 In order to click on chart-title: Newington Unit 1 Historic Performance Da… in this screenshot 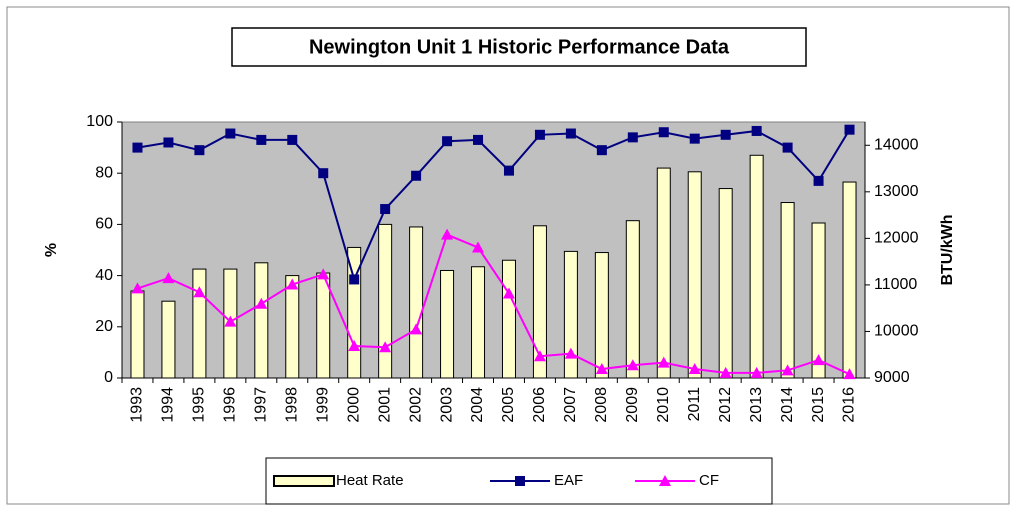, I will do `click(519, 47)`.